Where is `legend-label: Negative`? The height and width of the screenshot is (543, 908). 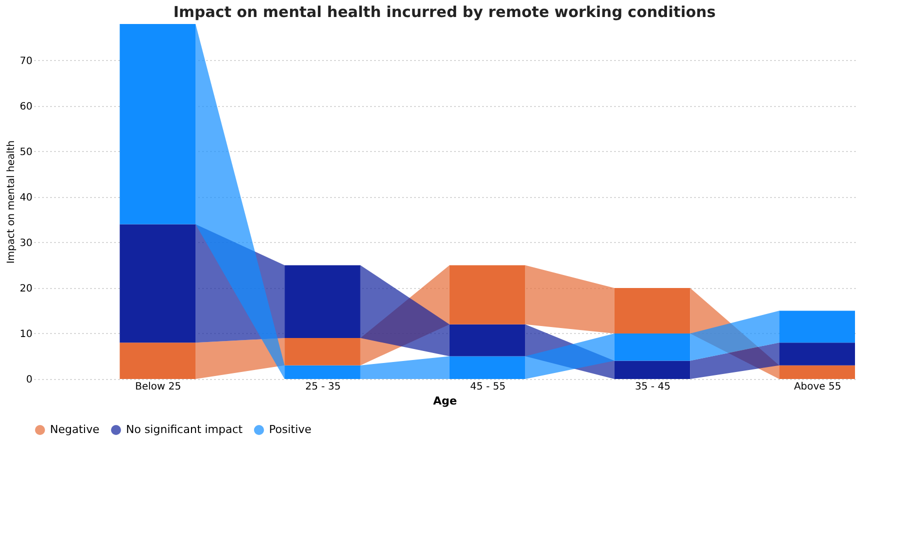
legend-label: Negative is located at coordinates (75, 429).